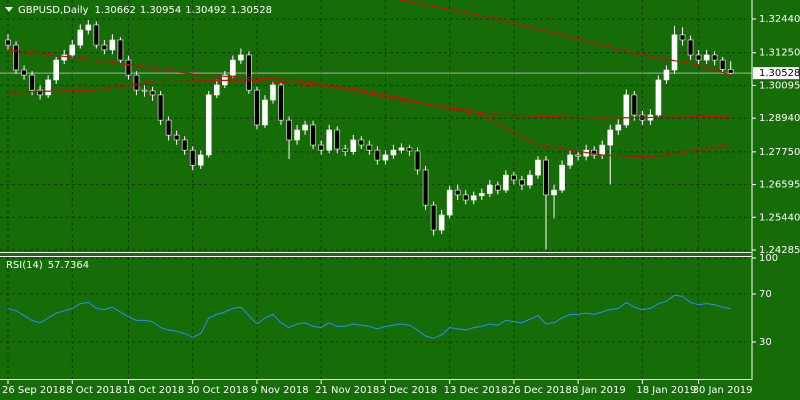 The width and height of the screenshot is (800, 400). Describe the element at coordinates (779, 118) in the screenshot. I see `y-tick-label: 1.28940` at that location.